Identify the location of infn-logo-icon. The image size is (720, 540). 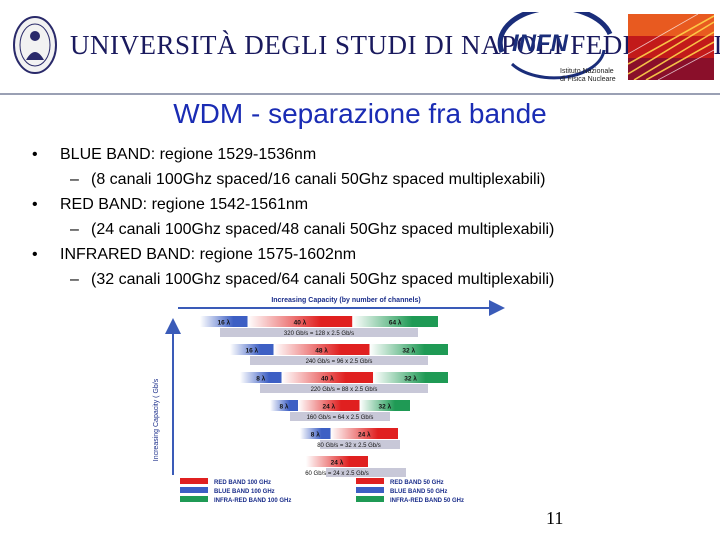
(555, 46).